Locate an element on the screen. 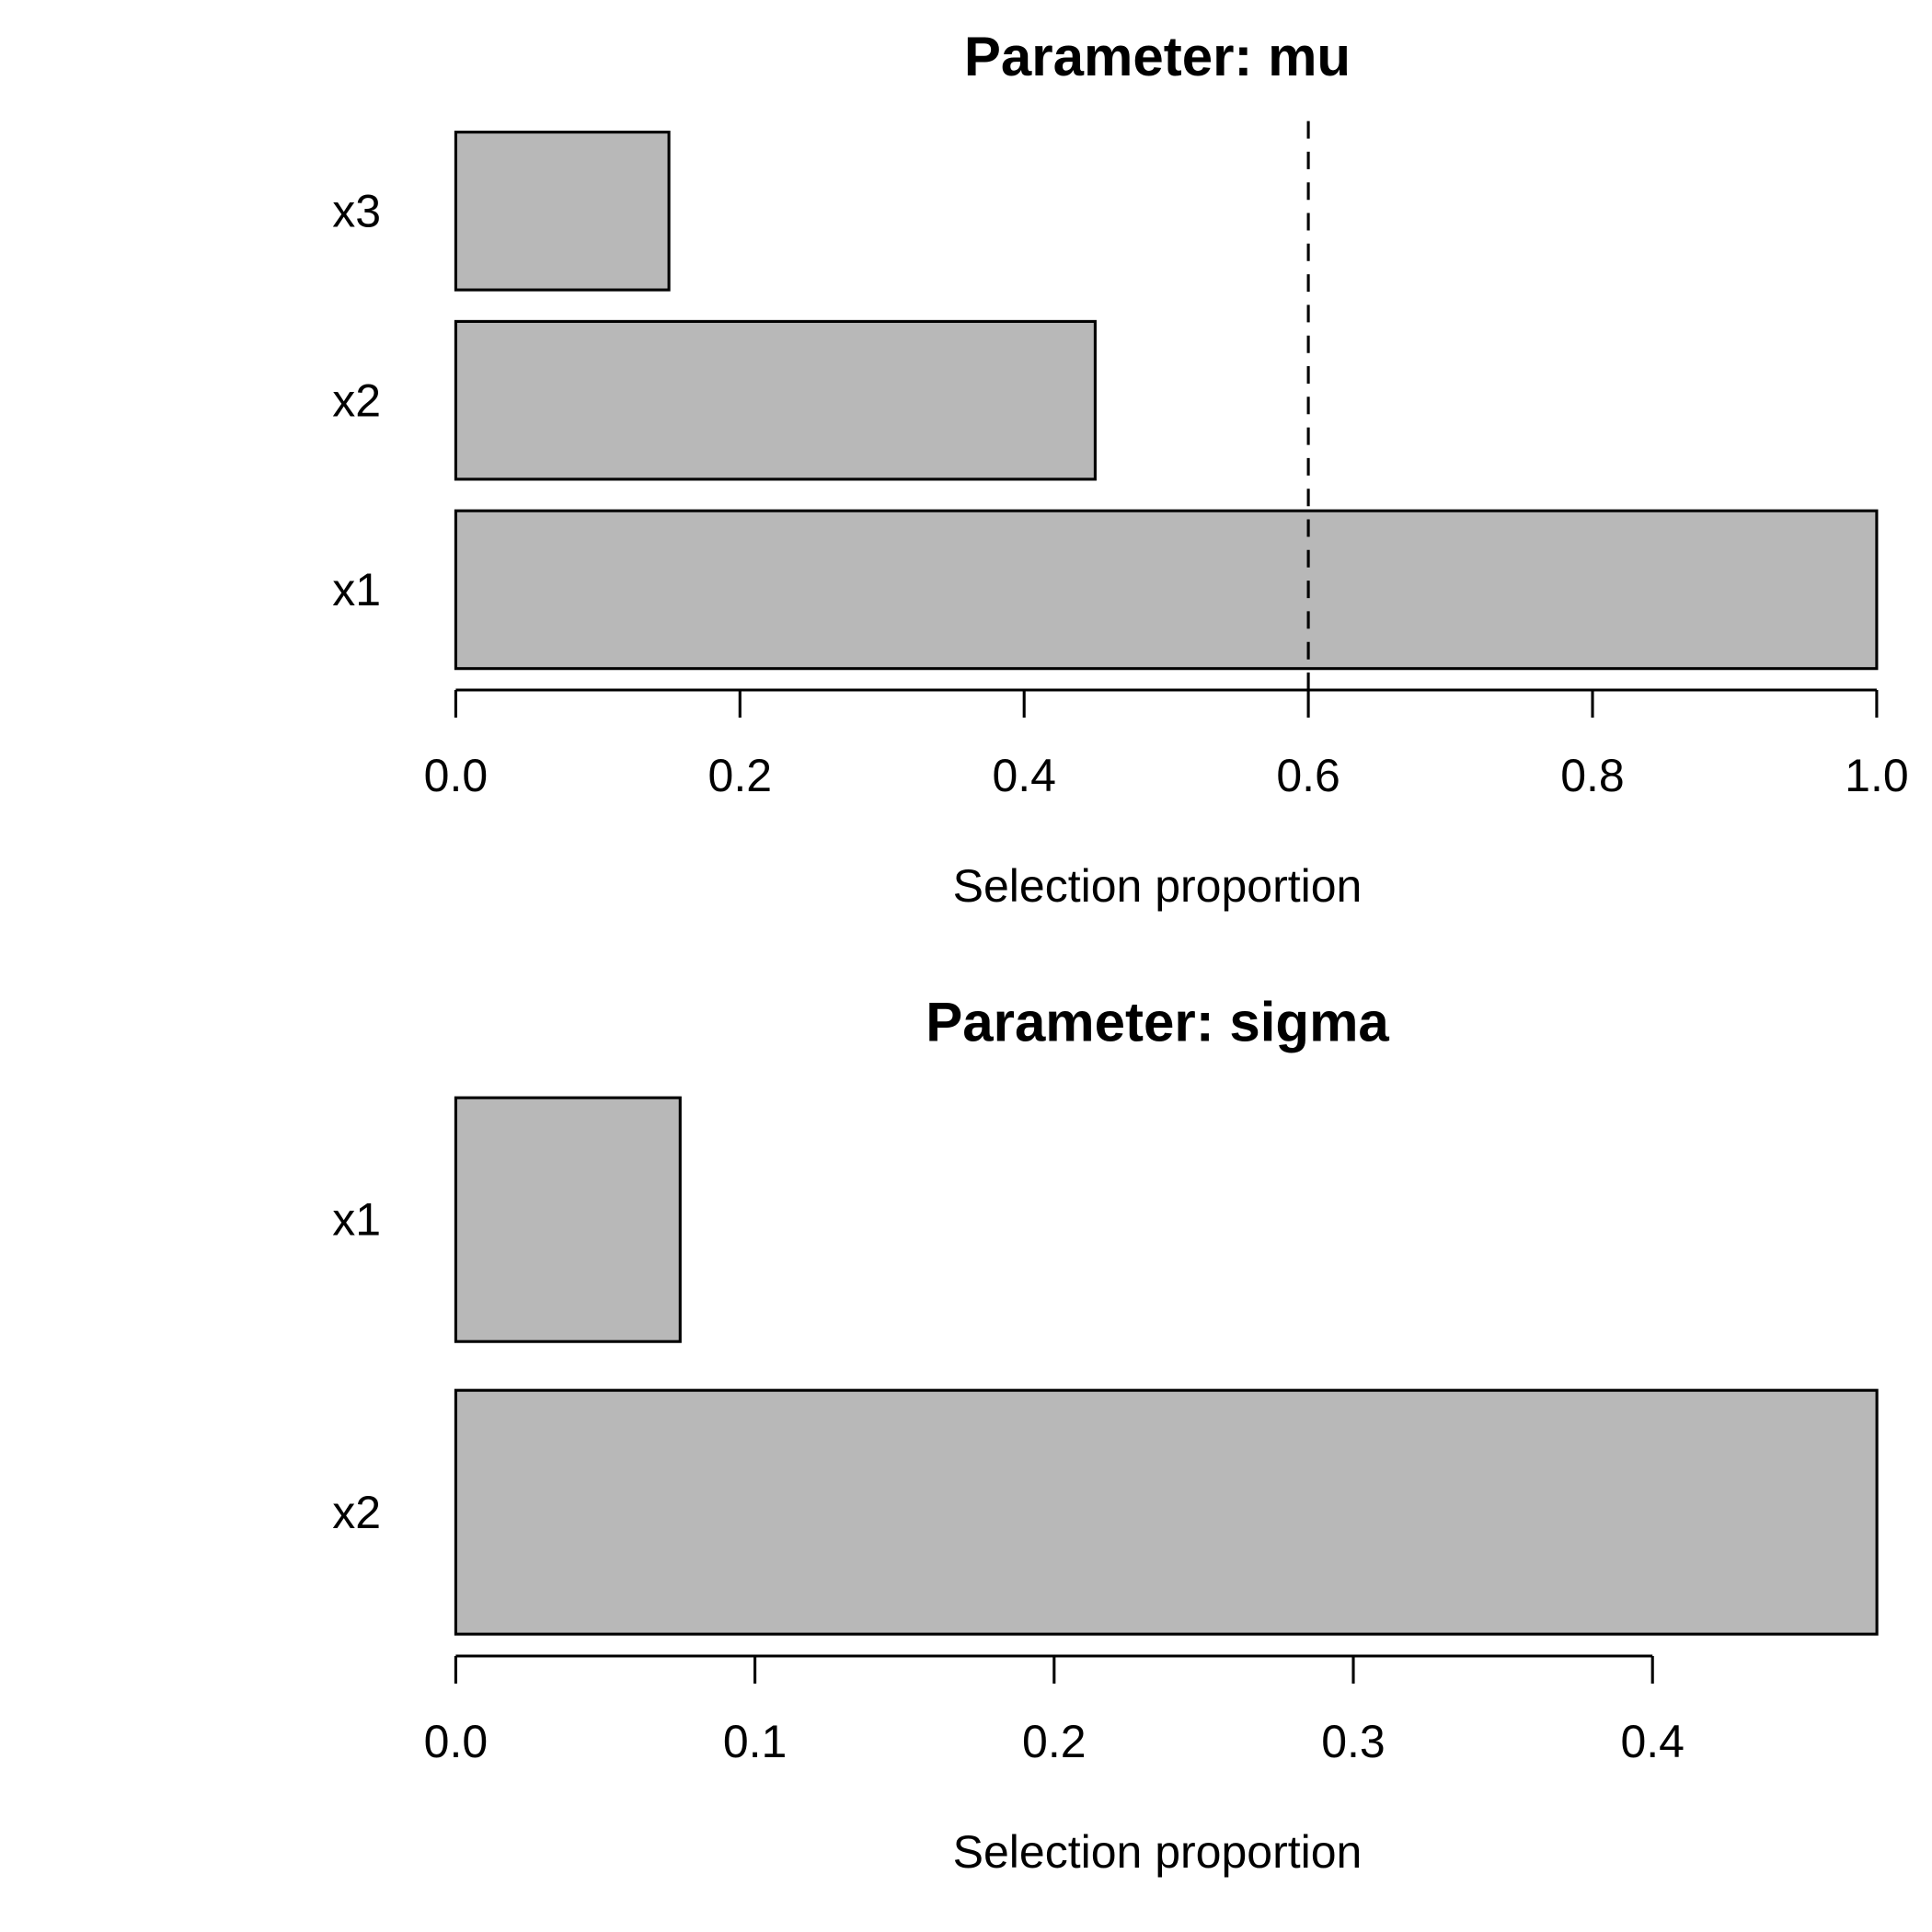 The image size is (1932, 1932). svg-text: 1.0 is located at coordinates (1877, 775).